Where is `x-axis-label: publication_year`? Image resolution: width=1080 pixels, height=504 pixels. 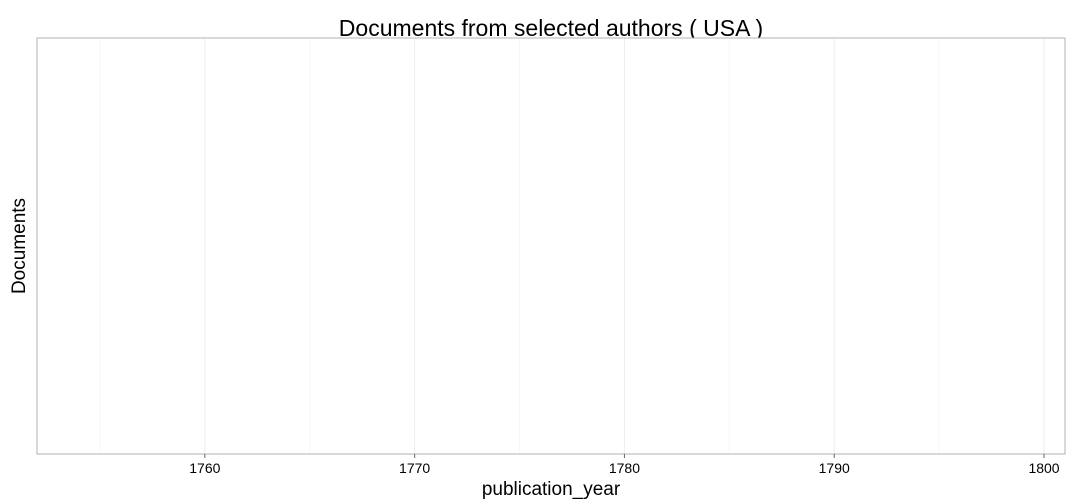 x-axis-label: publication_year is located at coordinates (551, 489).